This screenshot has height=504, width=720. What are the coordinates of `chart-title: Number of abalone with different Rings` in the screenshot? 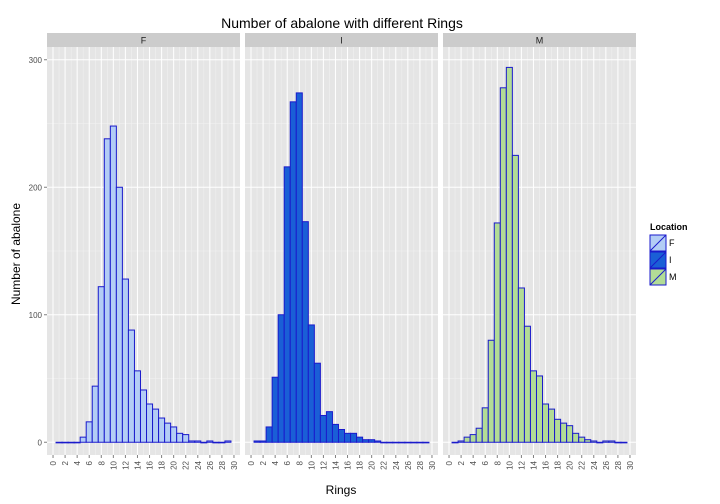 It's located at (342, 23).